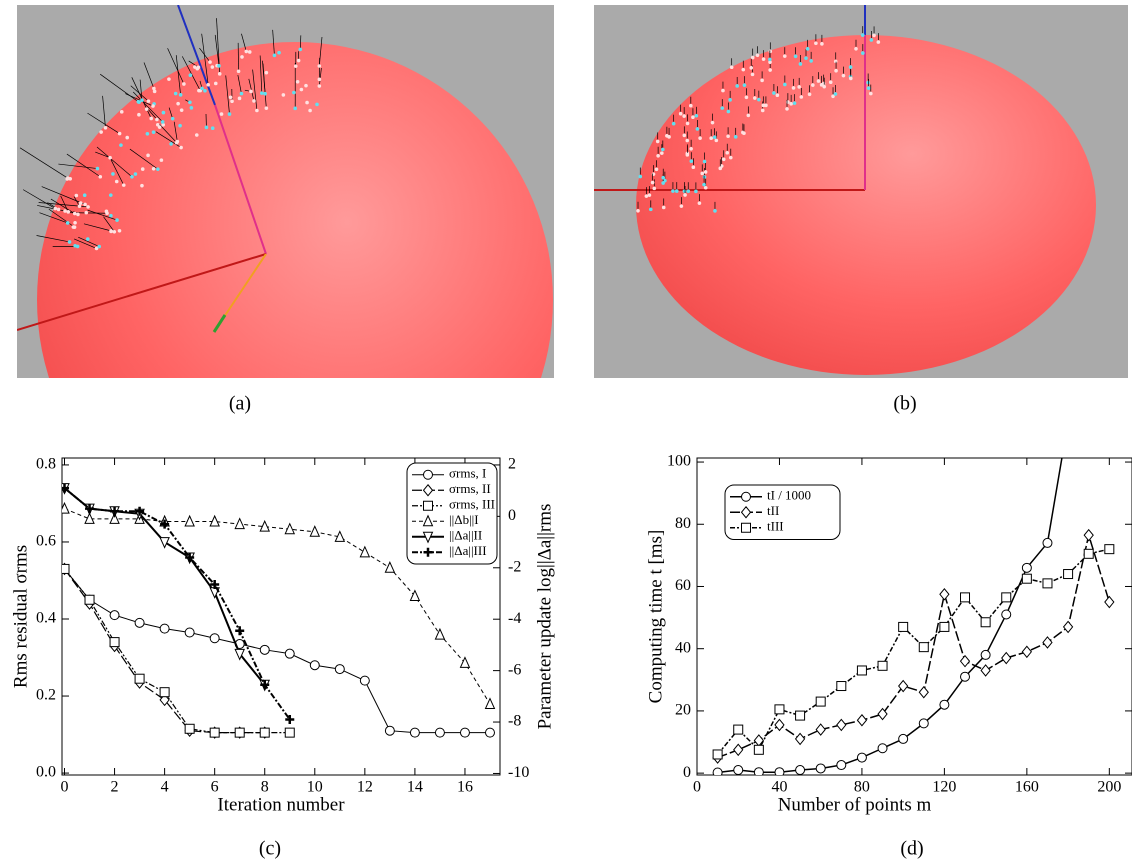 The image size is (1132, 862). Describe the element at coordinates (773, 510) in the screenshot. I see `legend-label: tII` at that location.